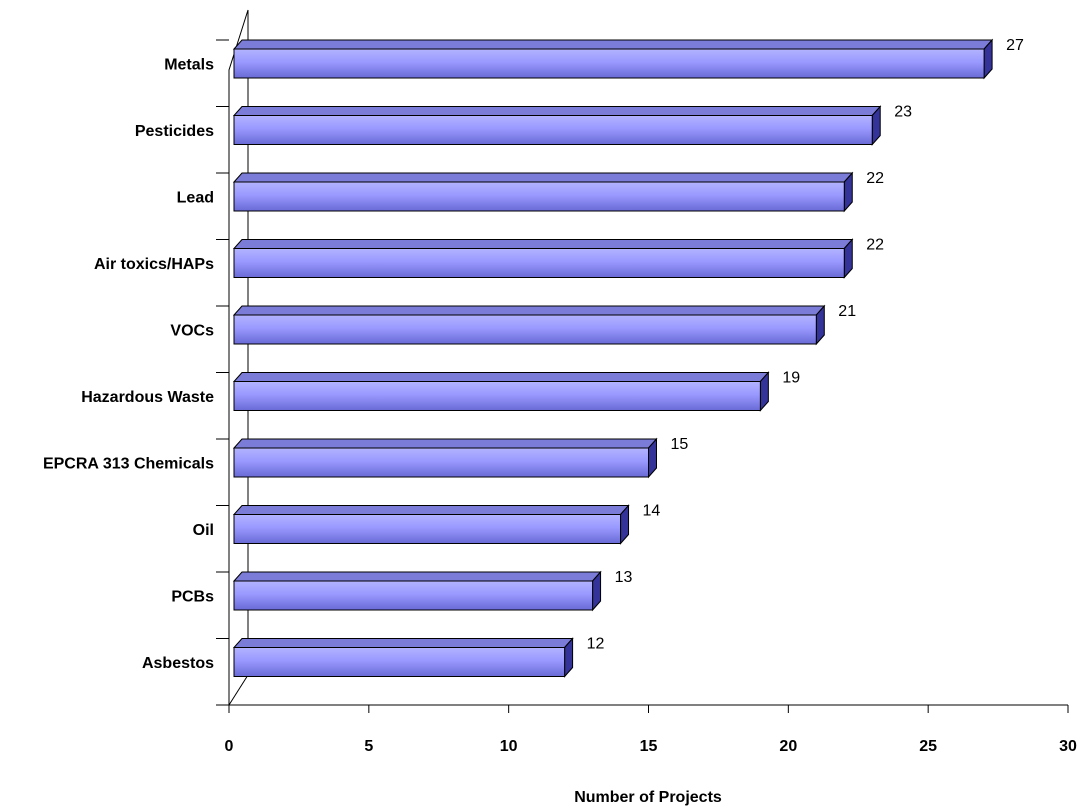 The width and height of the screenshot is (1082, 811). I want to click on x-axis-title: Number of Projects, so click(648, 797).